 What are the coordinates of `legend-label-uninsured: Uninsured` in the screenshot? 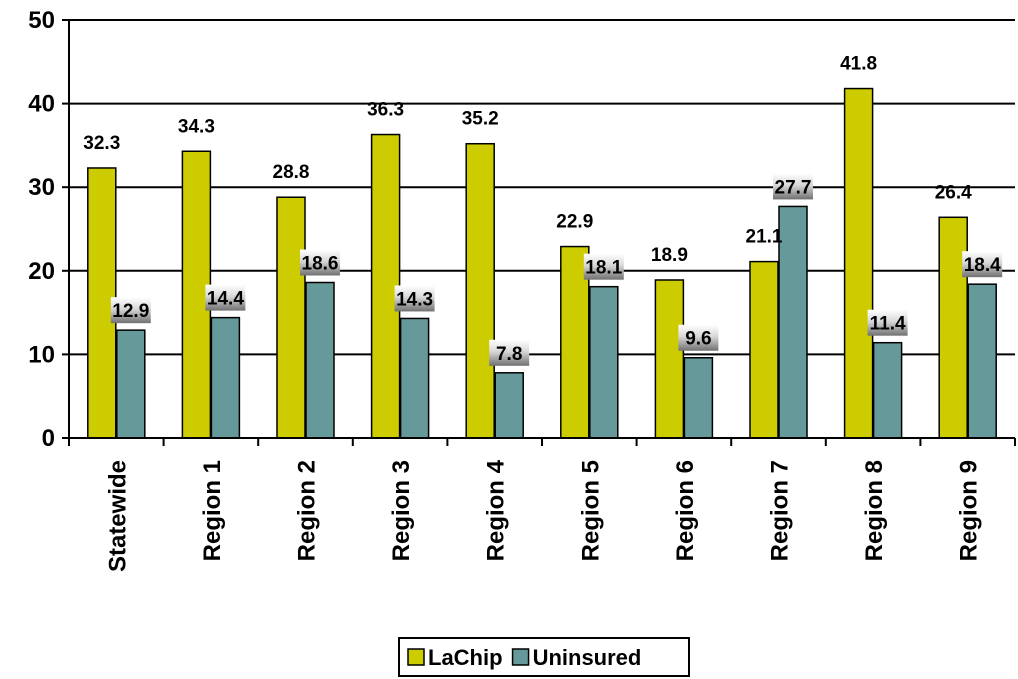 It's located at (587, 657).